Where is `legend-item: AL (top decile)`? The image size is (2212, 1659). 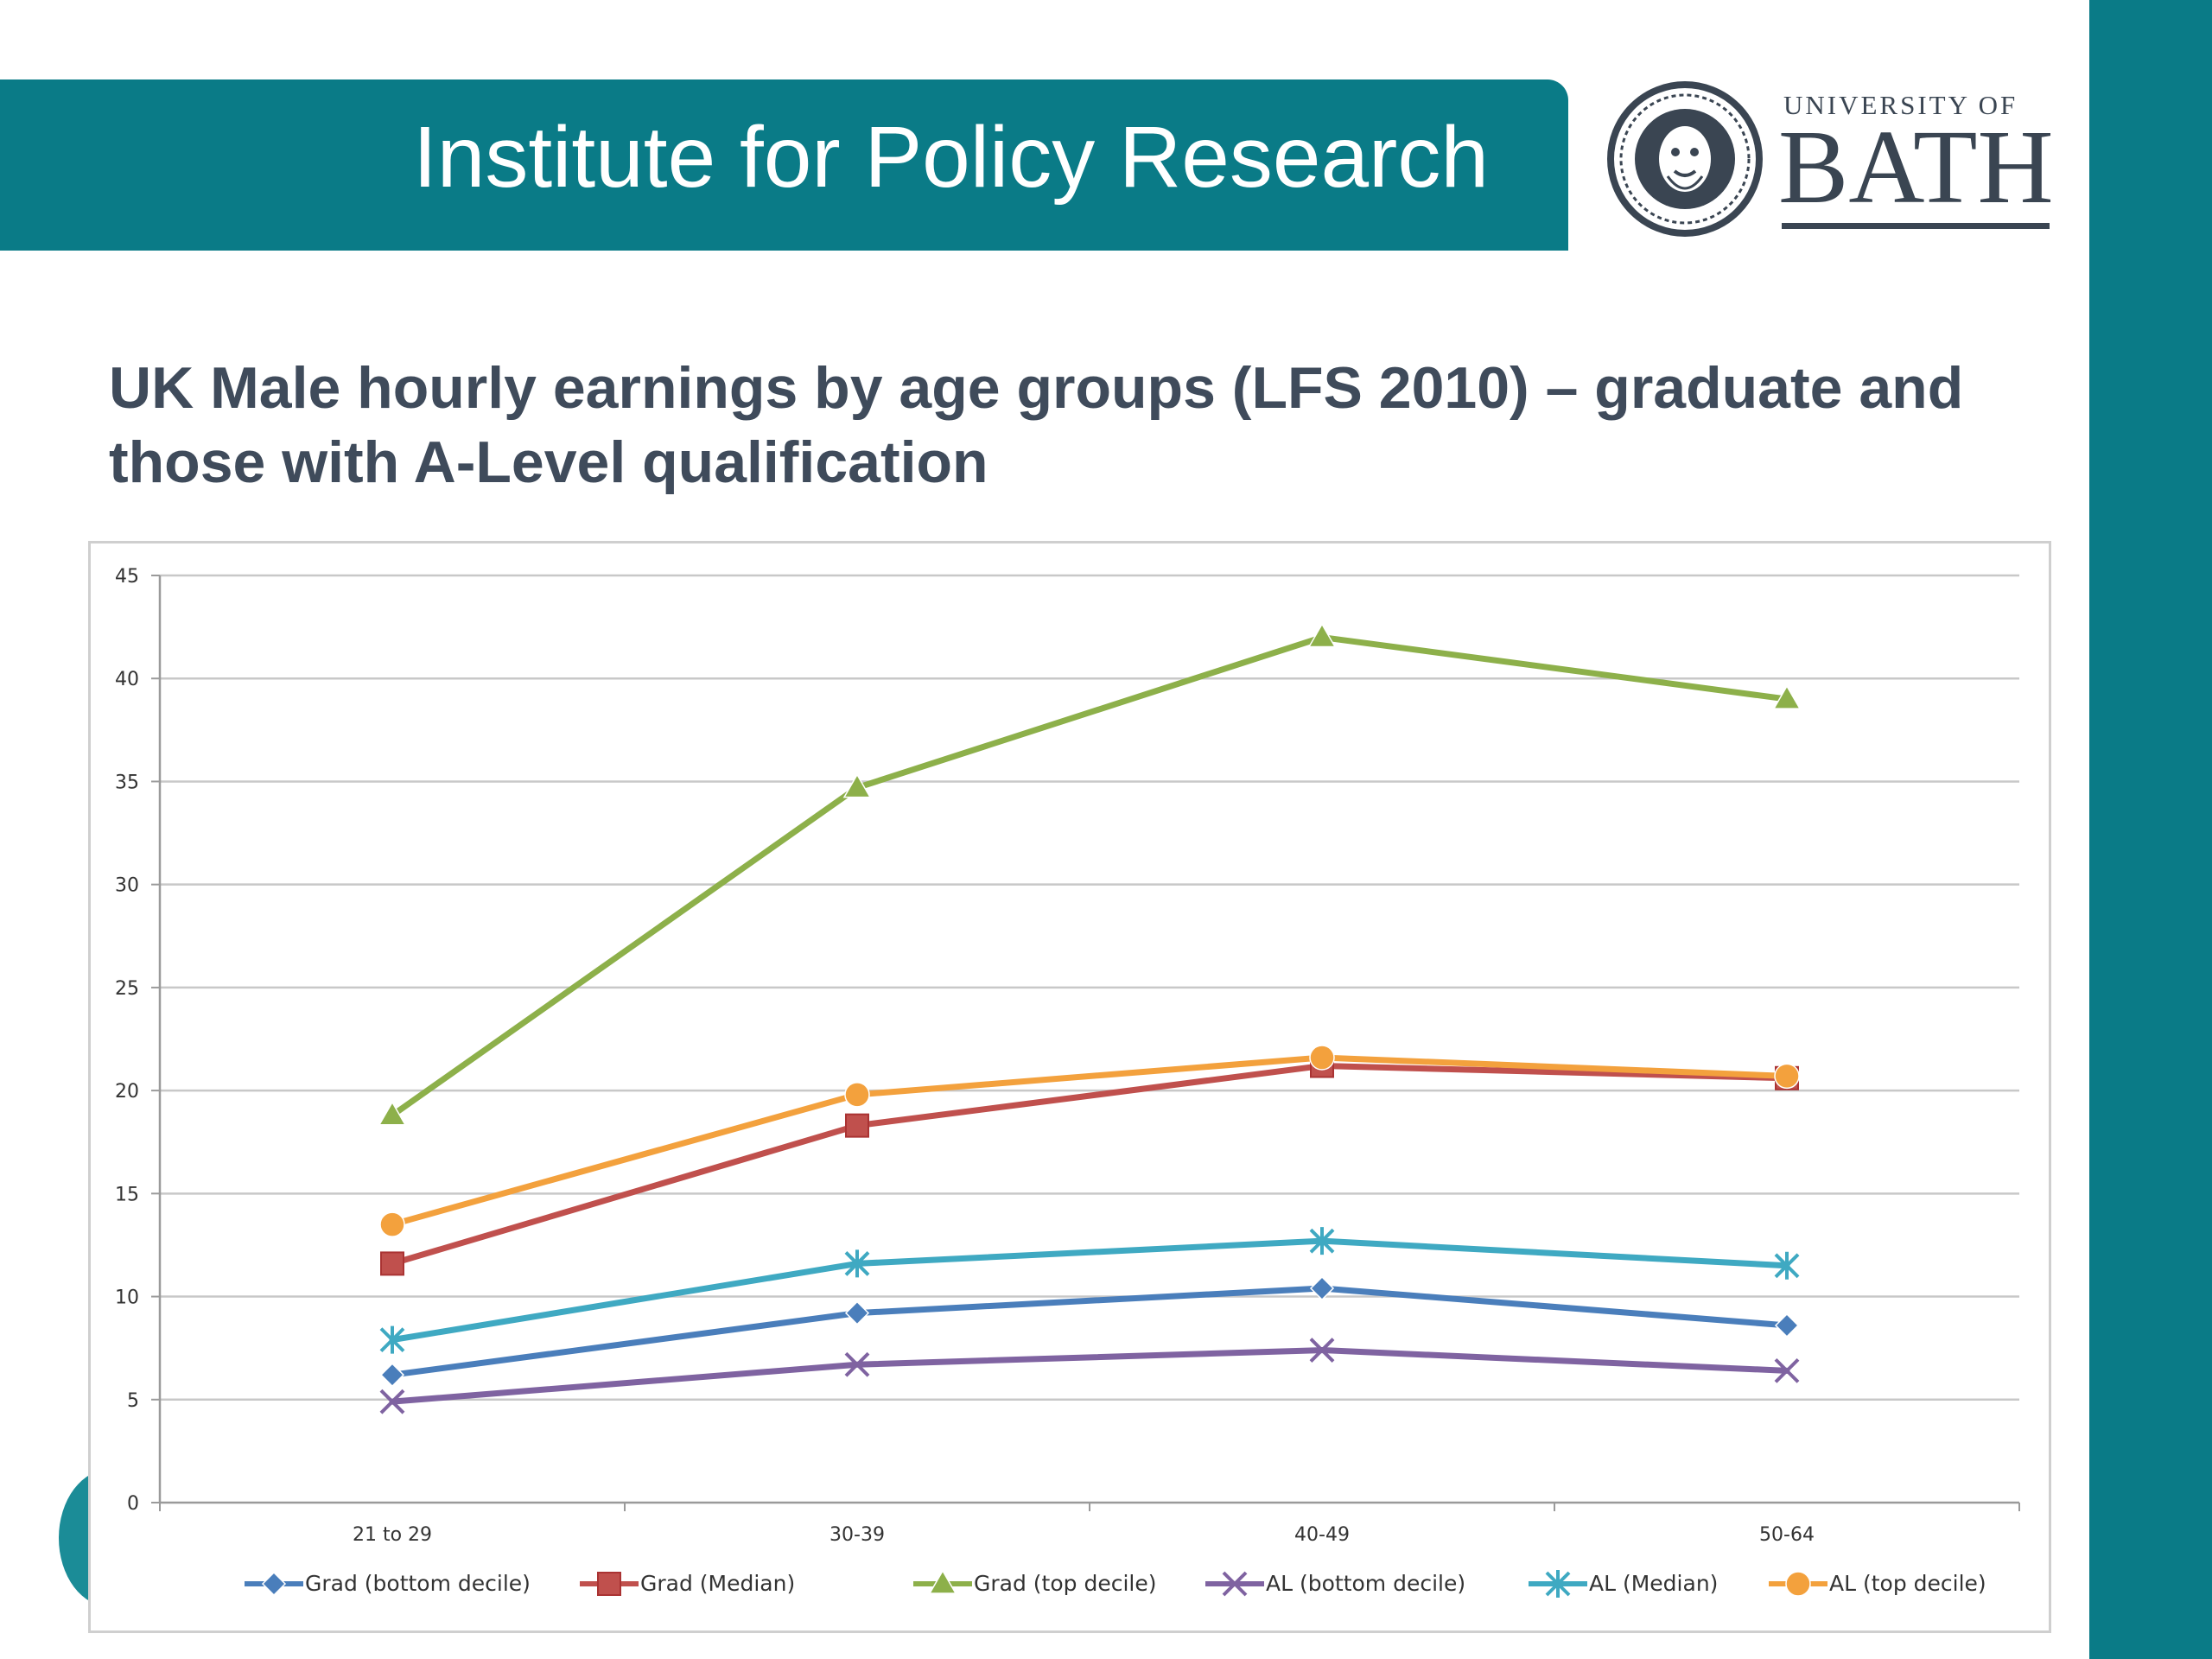 legend-item: AL (top decile) is located at coordinates (1877, 1584).